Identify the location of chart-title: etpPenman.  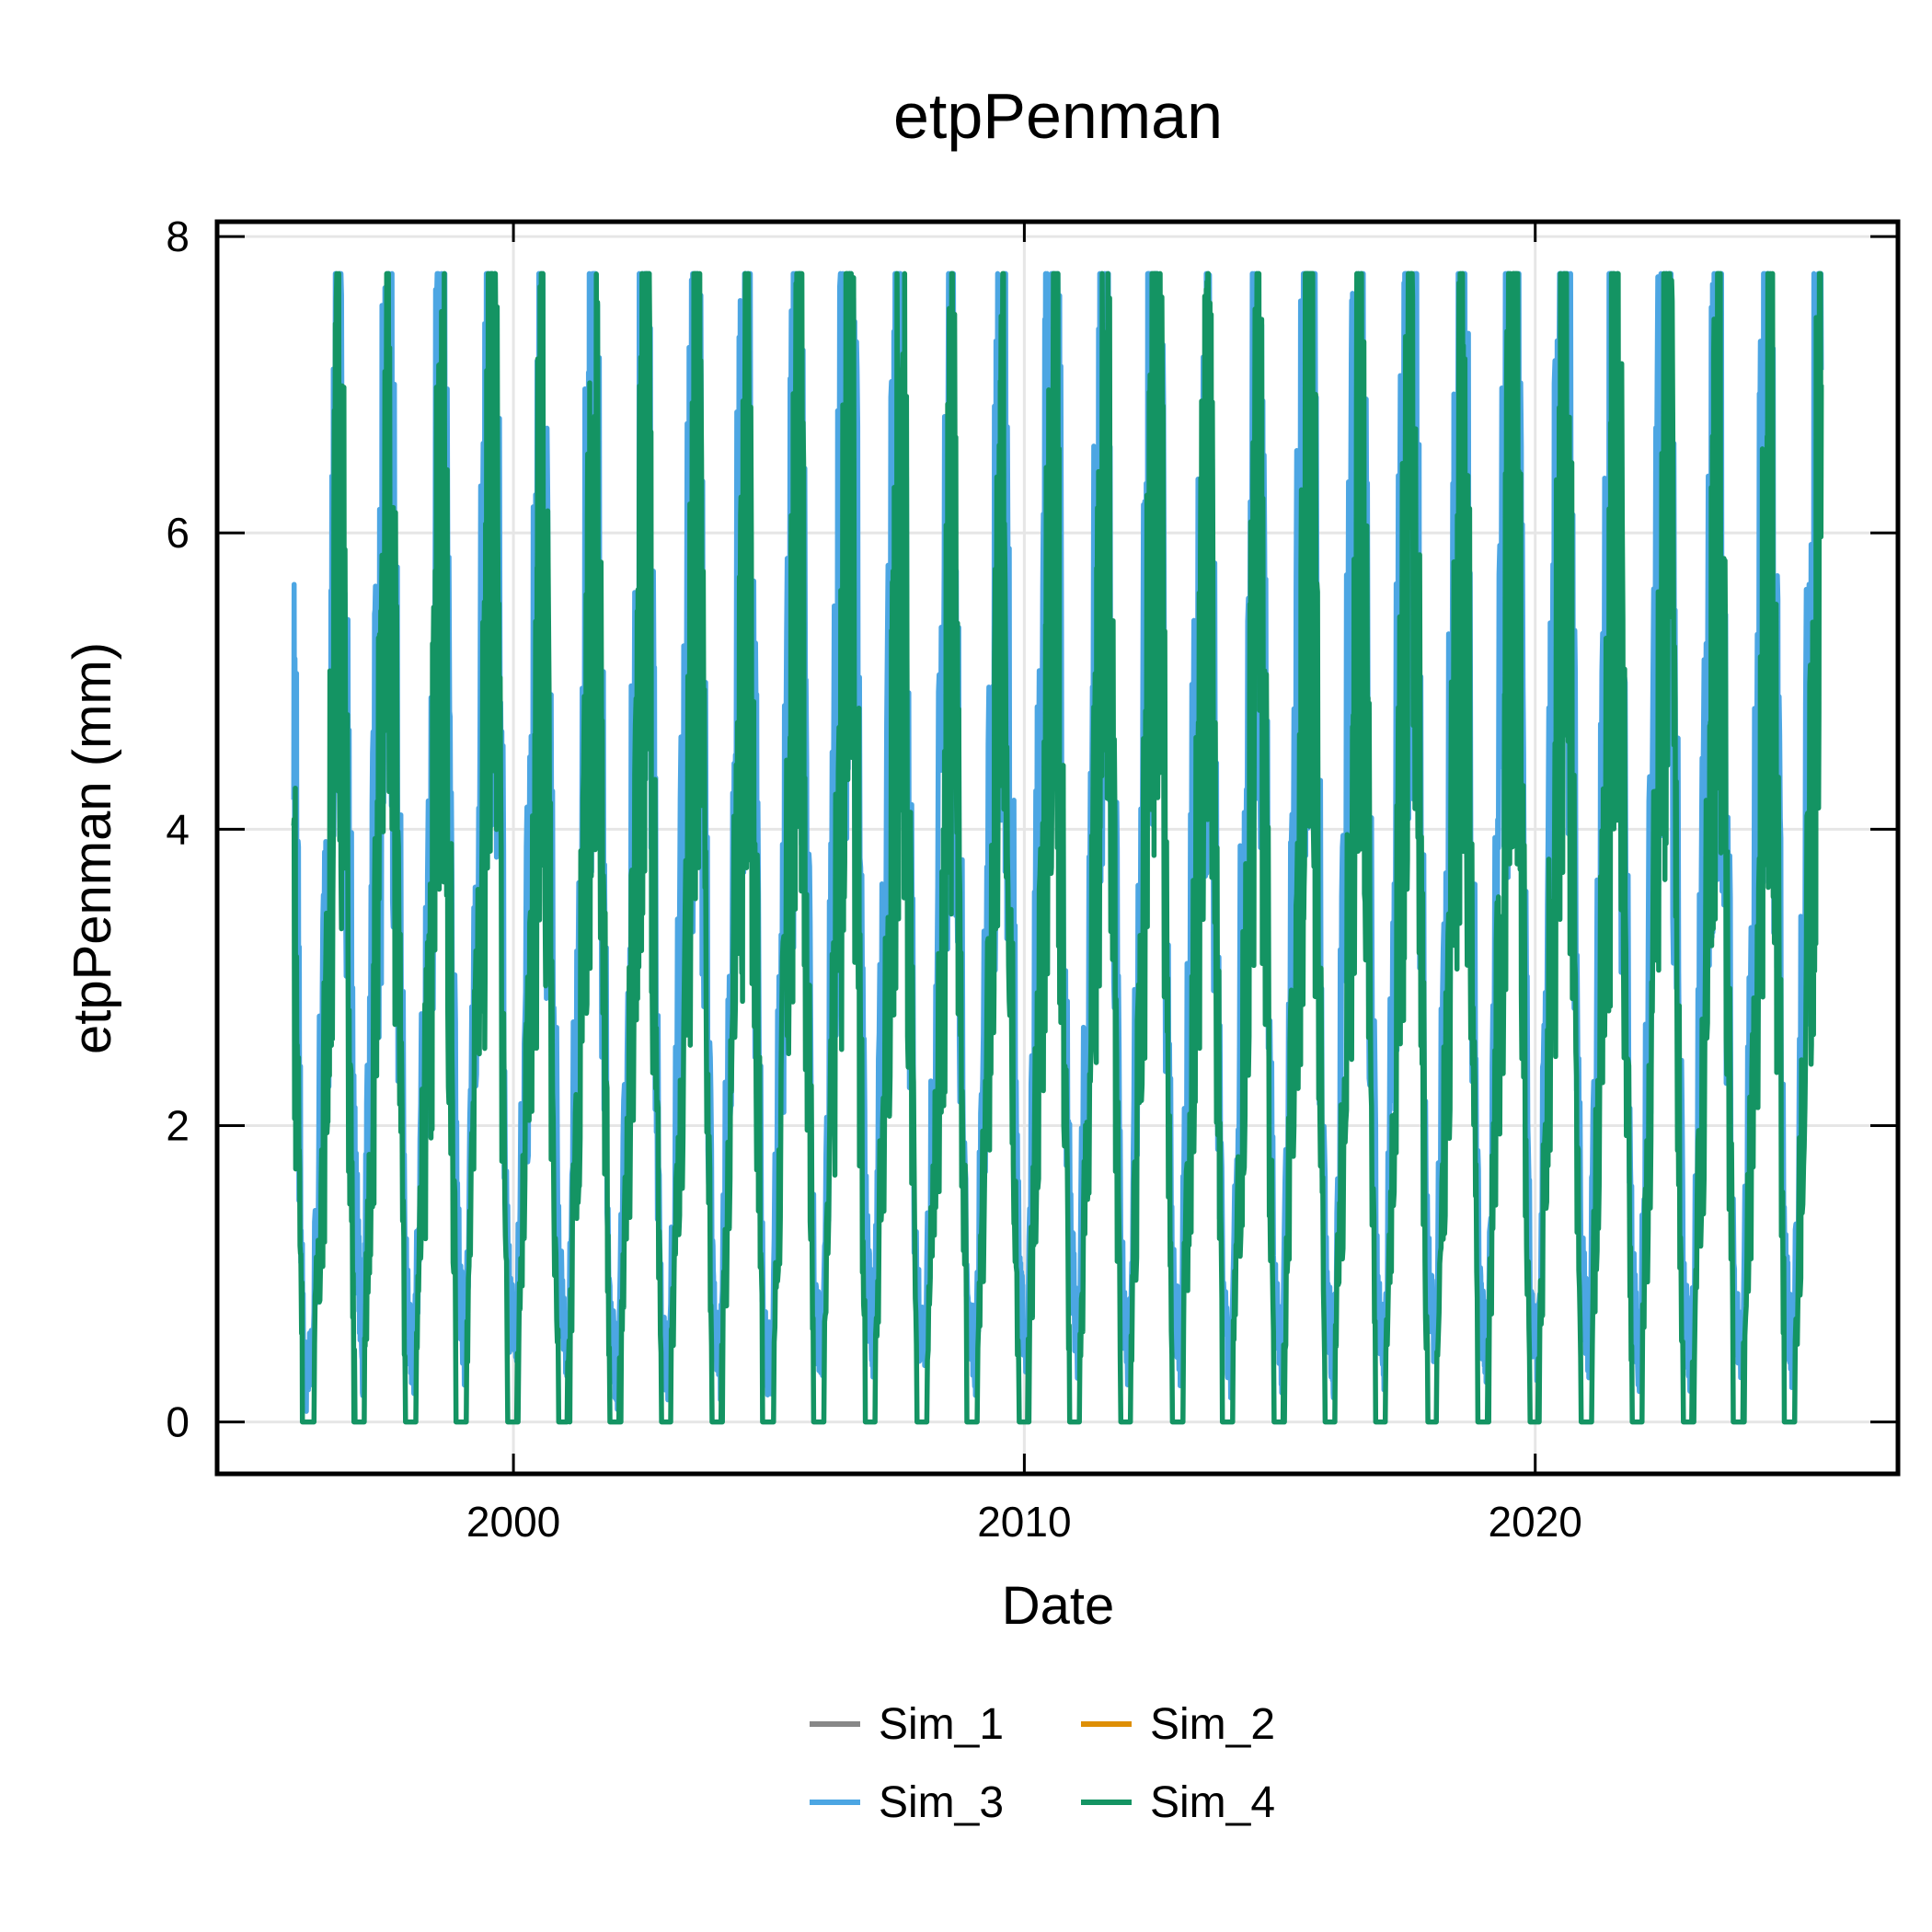
(1058, 116).